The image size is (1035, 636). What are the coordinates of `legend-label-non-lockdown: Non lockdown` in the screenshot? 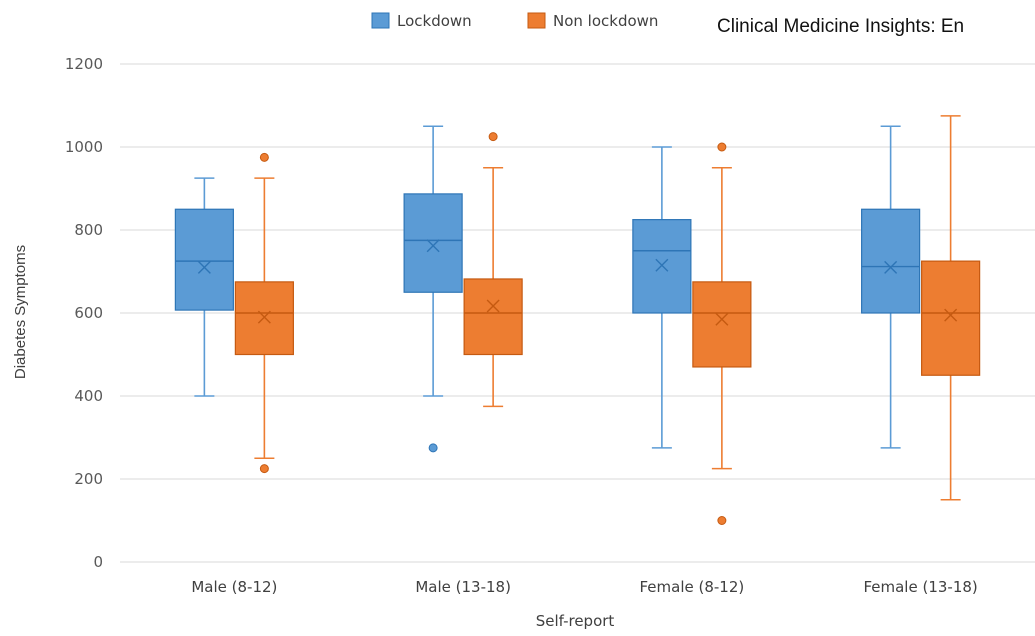 It's located at (605, 21).